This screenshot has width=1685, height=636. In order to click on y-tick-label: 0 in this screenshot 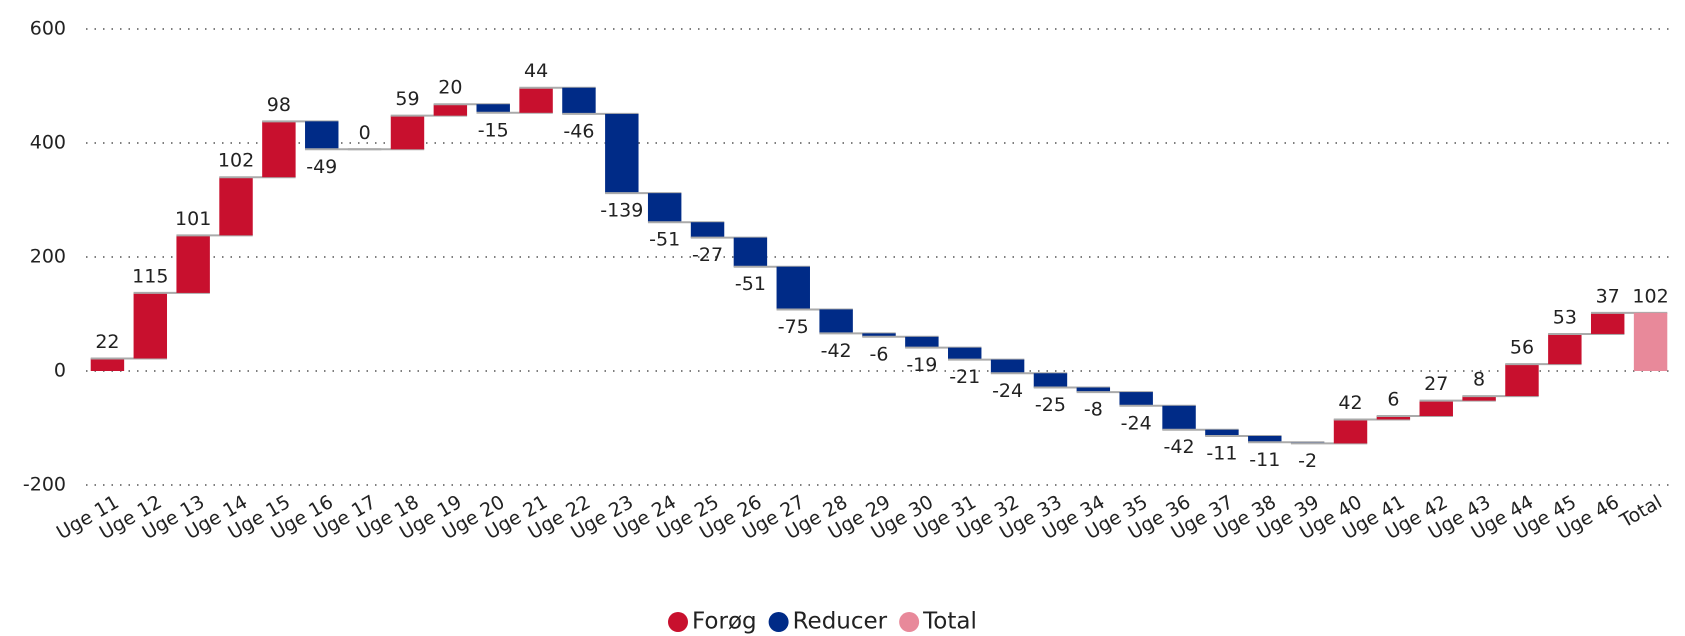, I will do `click(60, 371)`.